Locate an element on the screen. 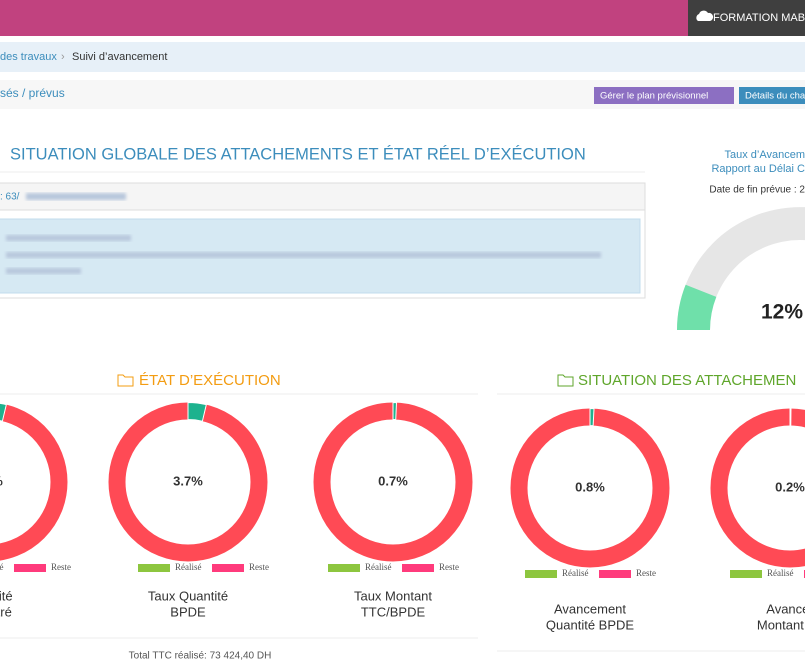 This screenshot has width=805, height=668. gauge-title: Taux d’Avancem is located at coordinates (764, 155).